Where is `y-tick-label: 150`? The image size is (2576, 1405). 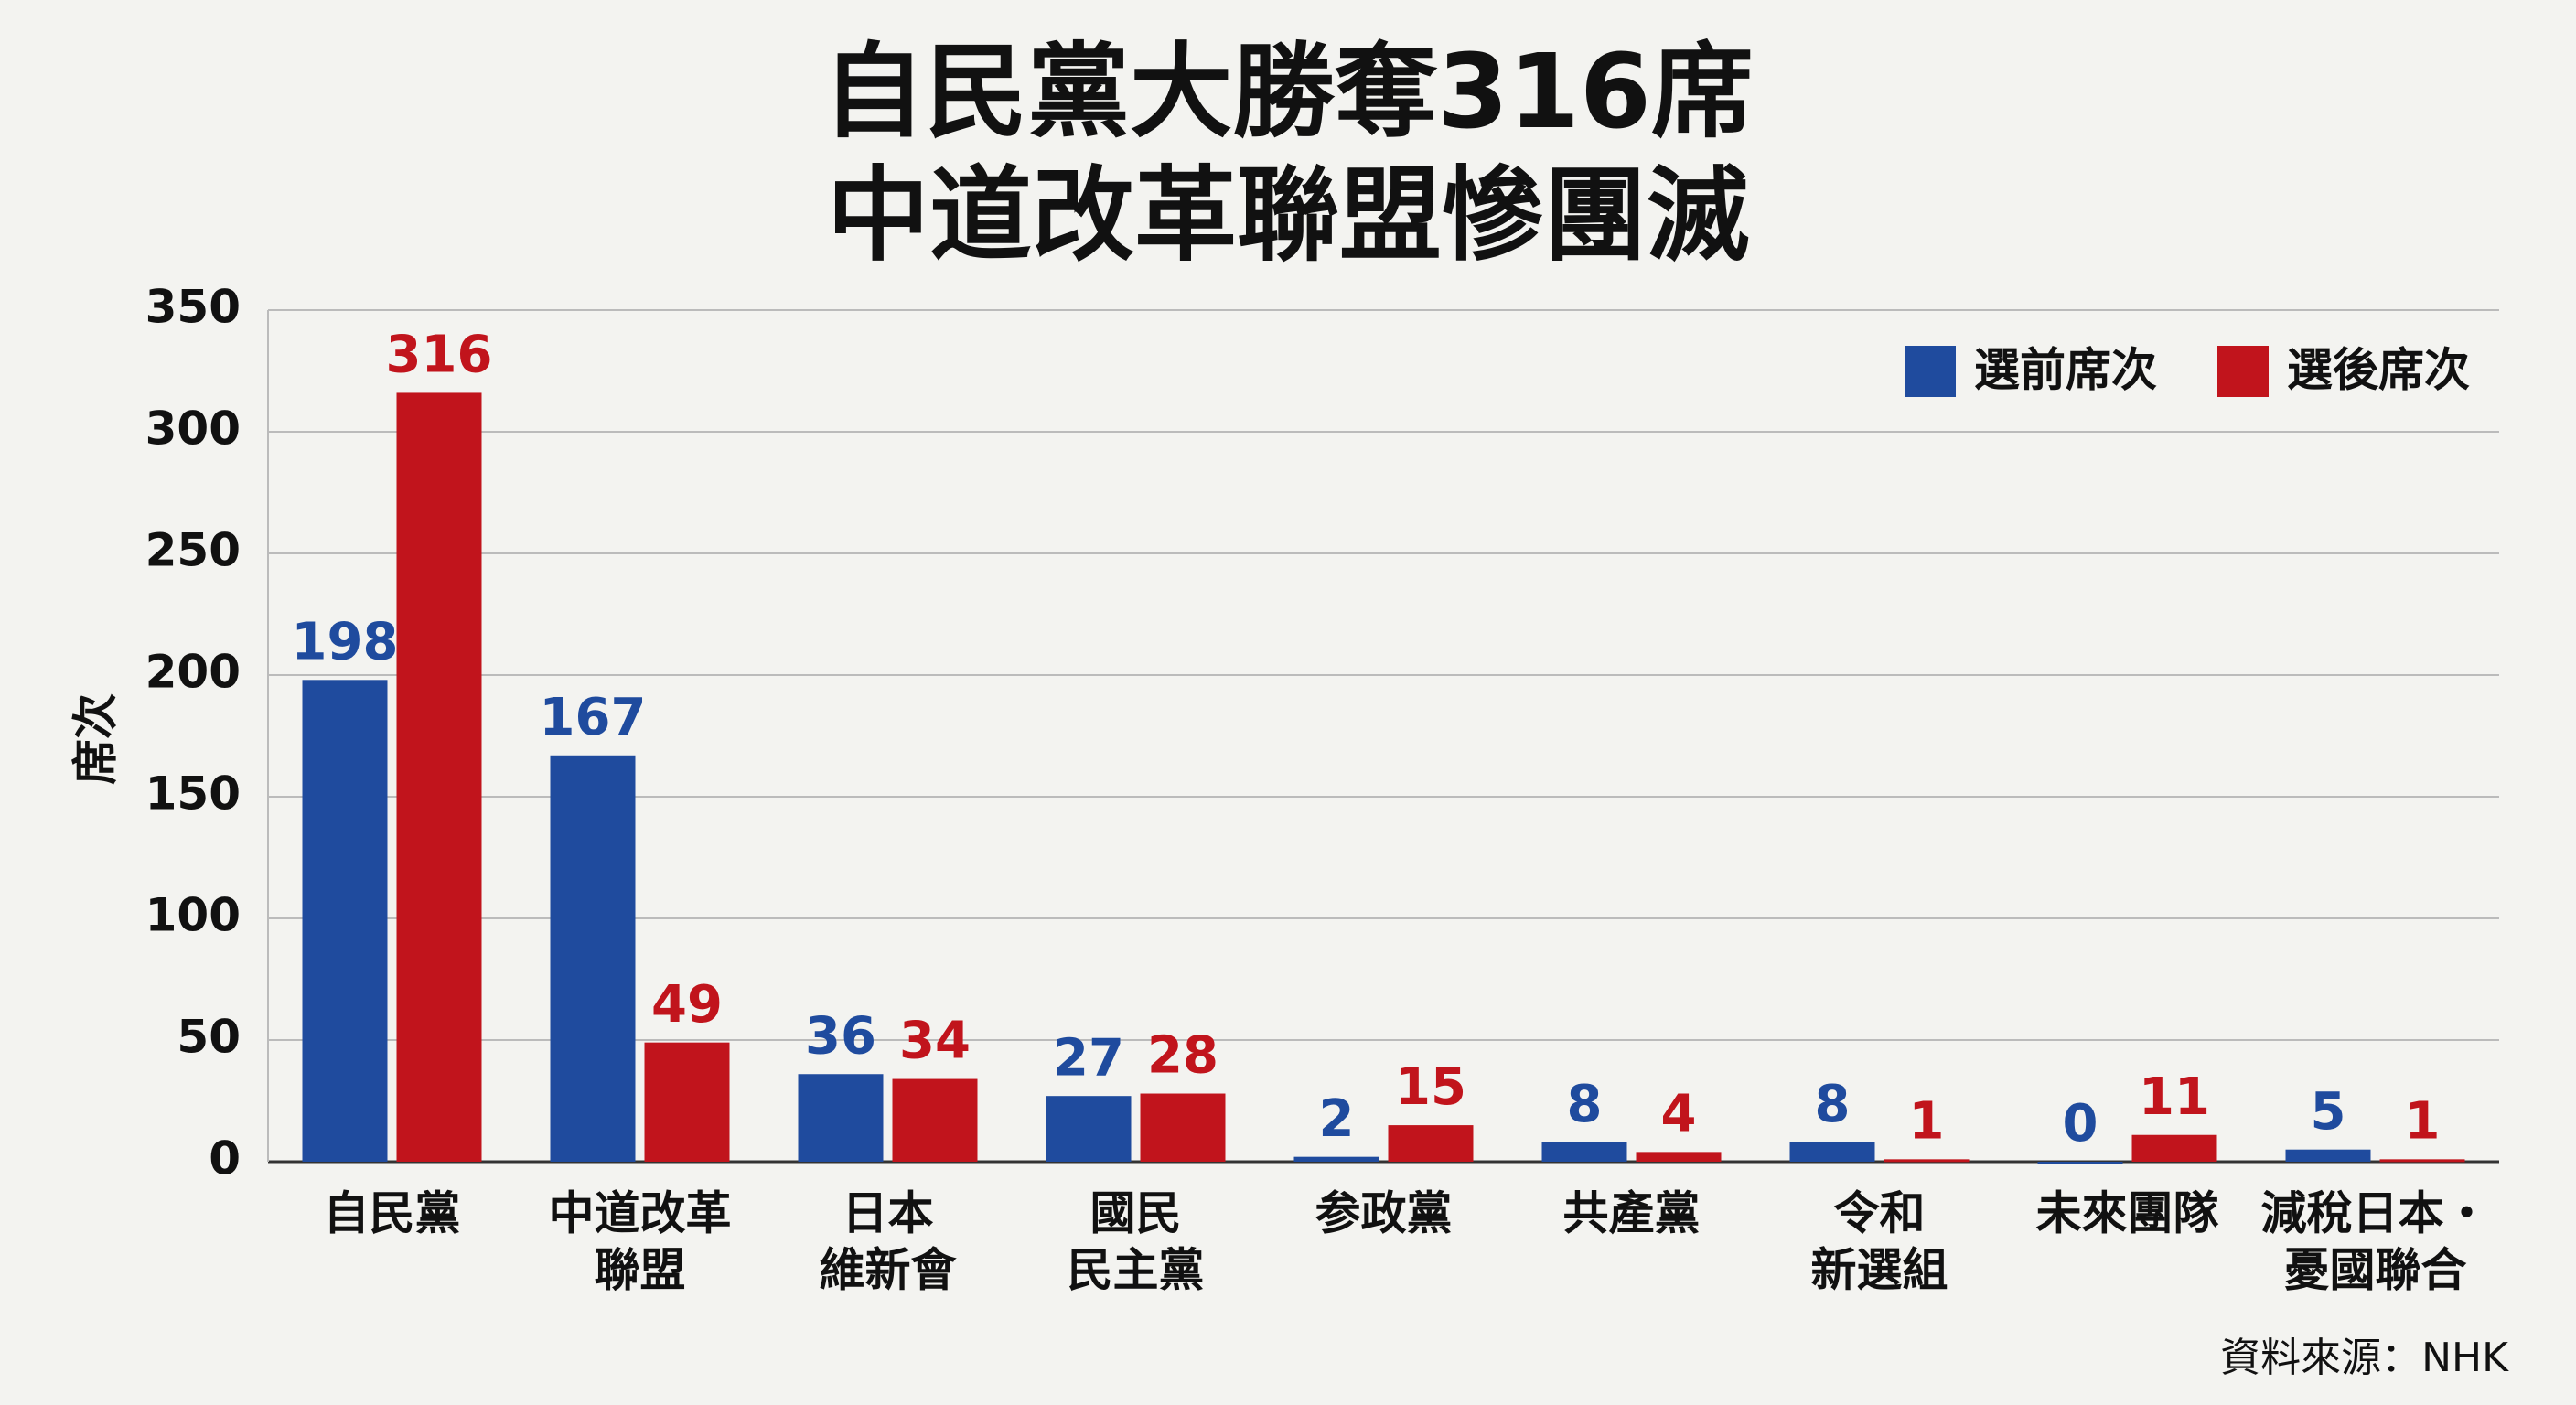
y-tick-label: 150 is located at coordinates (193, 793).